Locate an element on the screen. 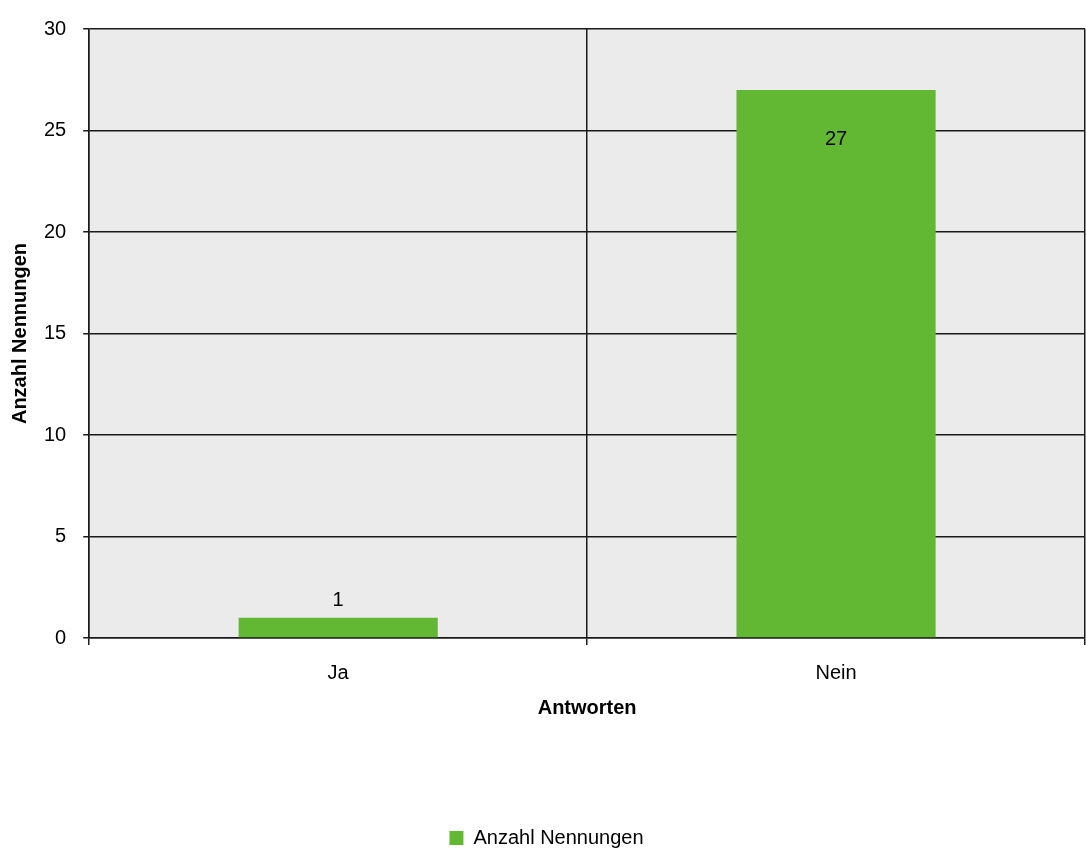 The width and height of the screenshot is (1086, 858). legend-label: Anzahl Nennungen is located at coordinates (558, 836).